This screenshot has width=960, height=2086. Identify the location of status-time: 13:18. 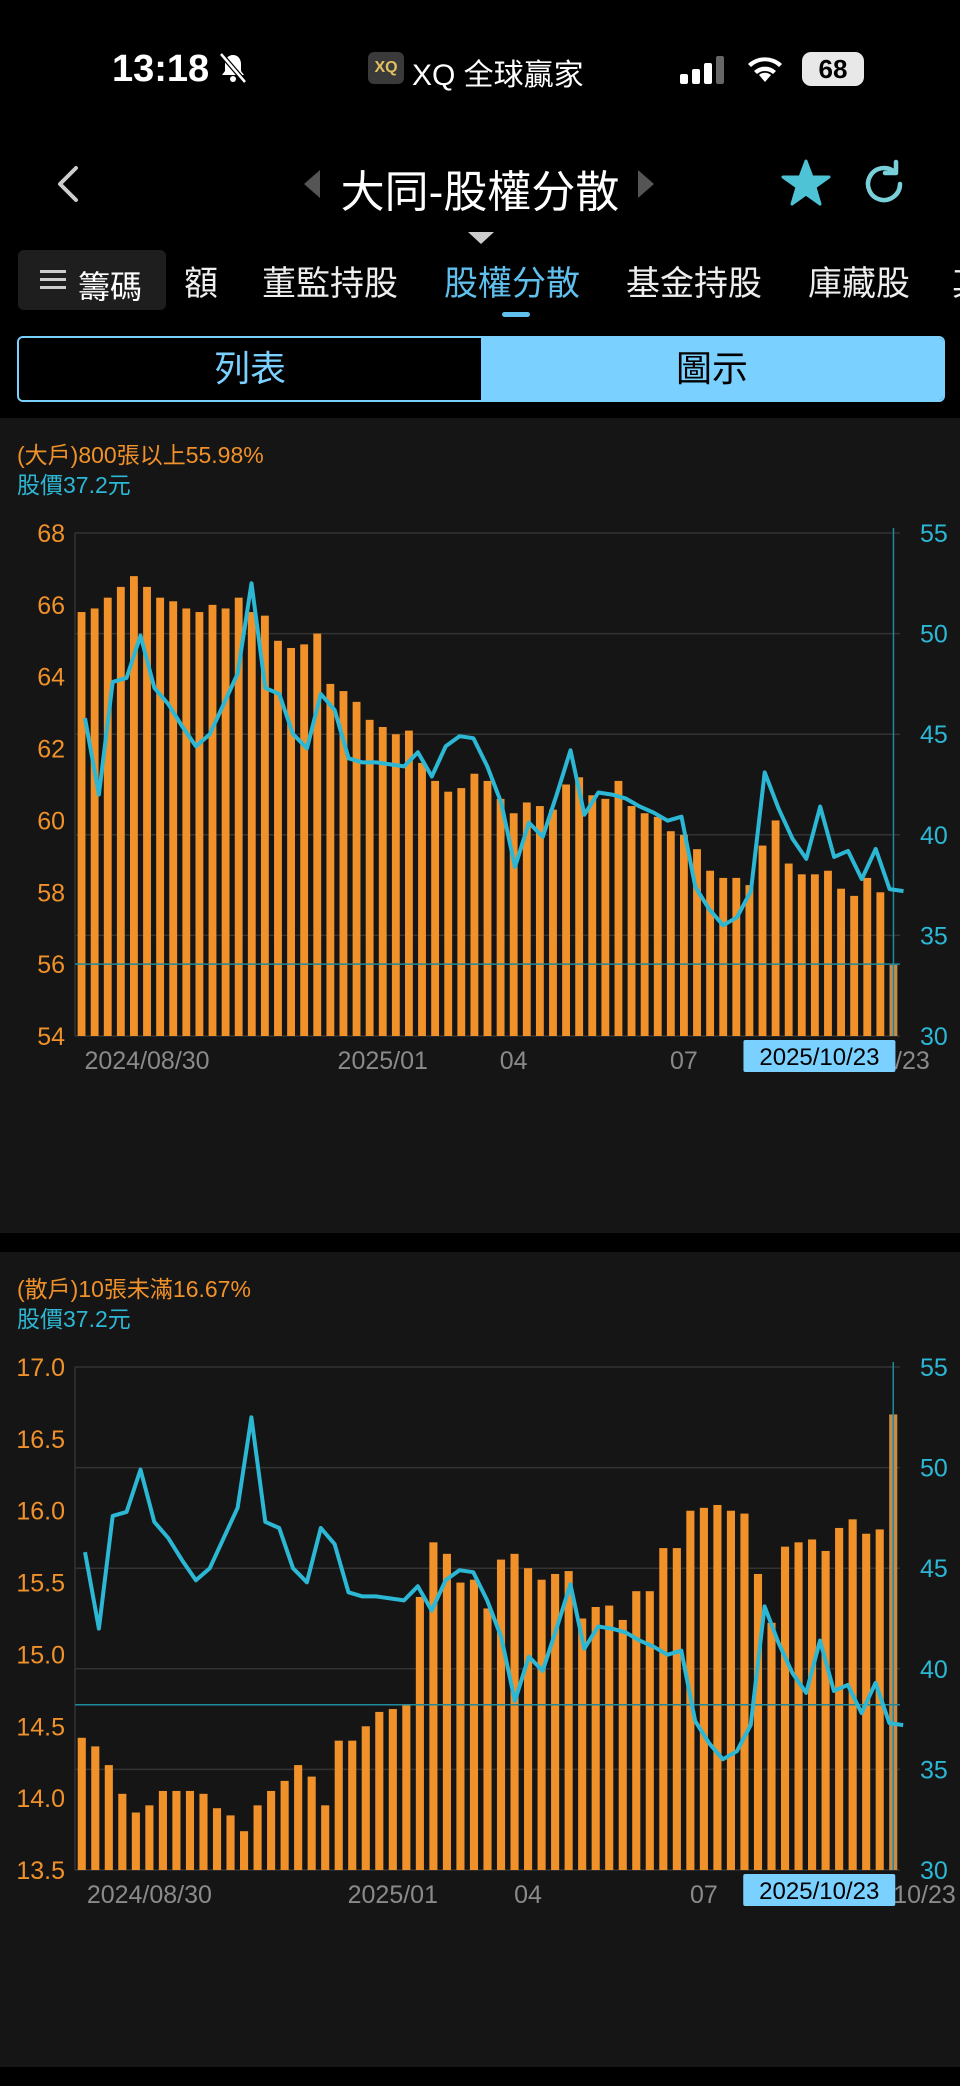
(161, 69).